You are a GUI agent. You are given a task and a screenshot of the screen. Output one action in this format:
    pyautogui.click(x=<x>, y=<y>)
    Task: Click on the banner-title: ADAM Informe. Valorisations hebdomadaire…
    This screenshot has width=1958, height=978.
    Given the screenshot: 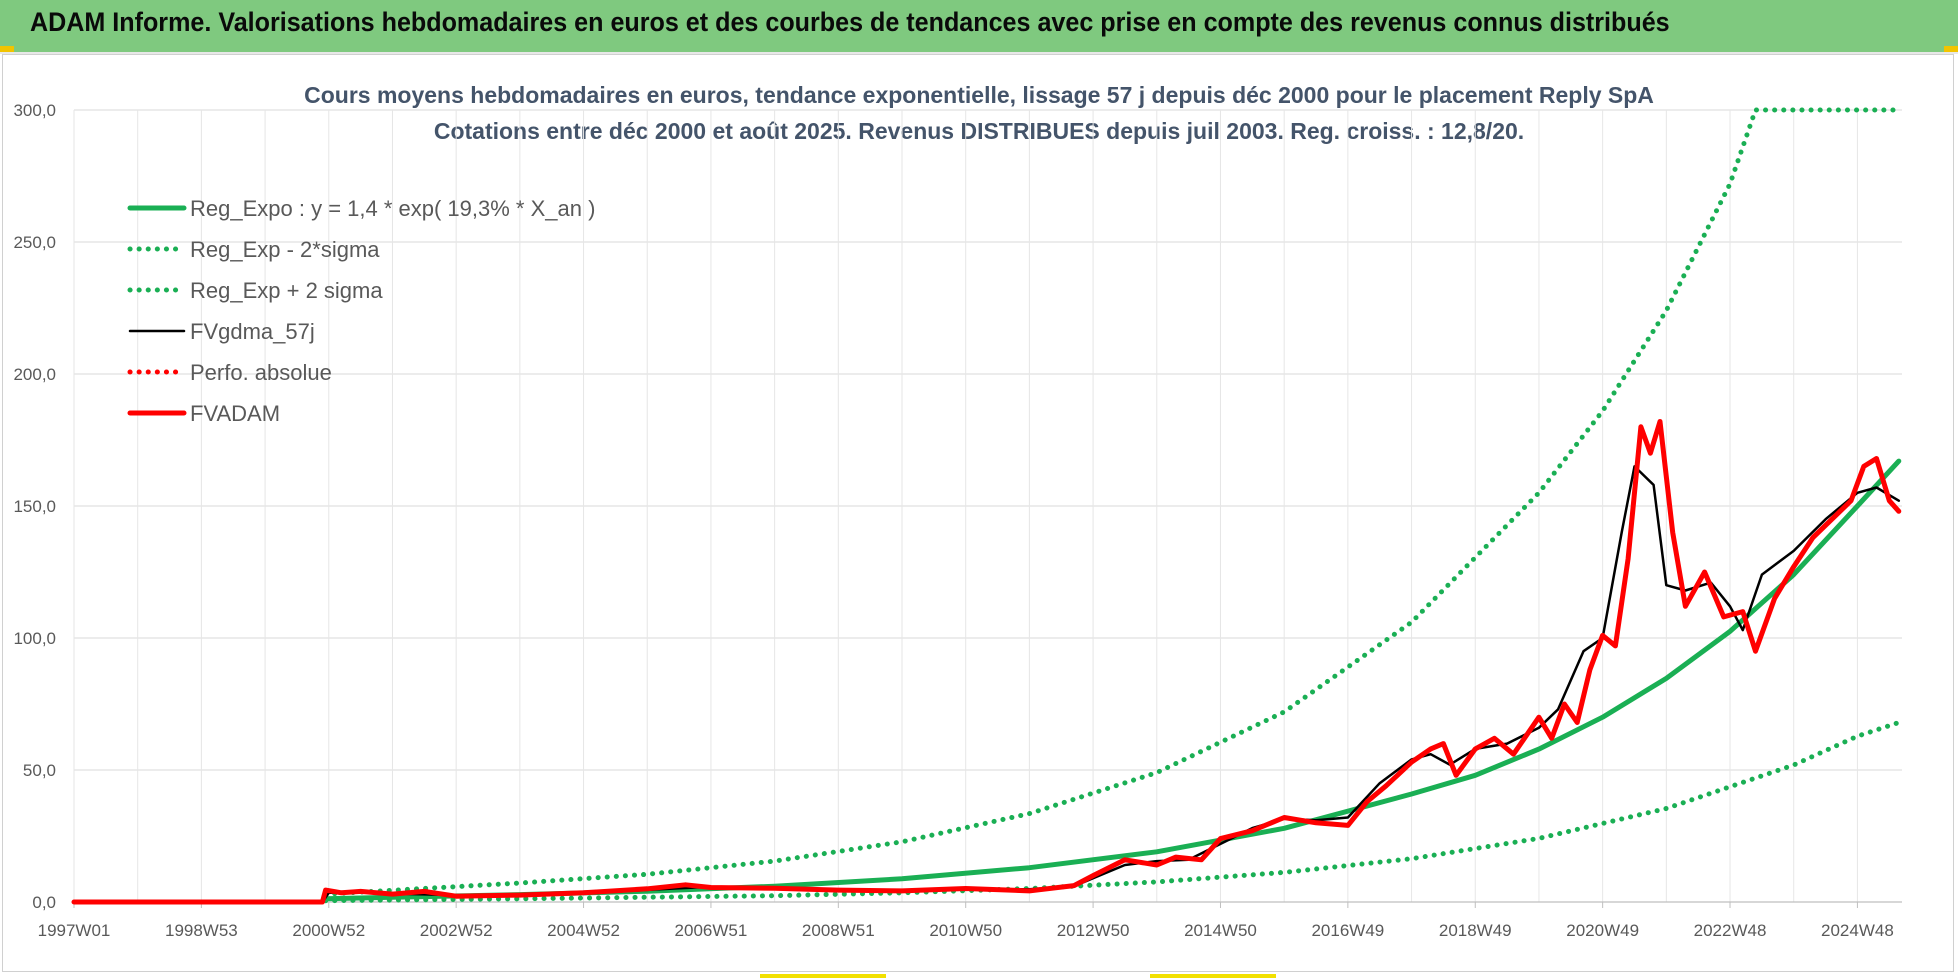 What is the action you would take?
    pyautogui.click(x=850, y=22)
    